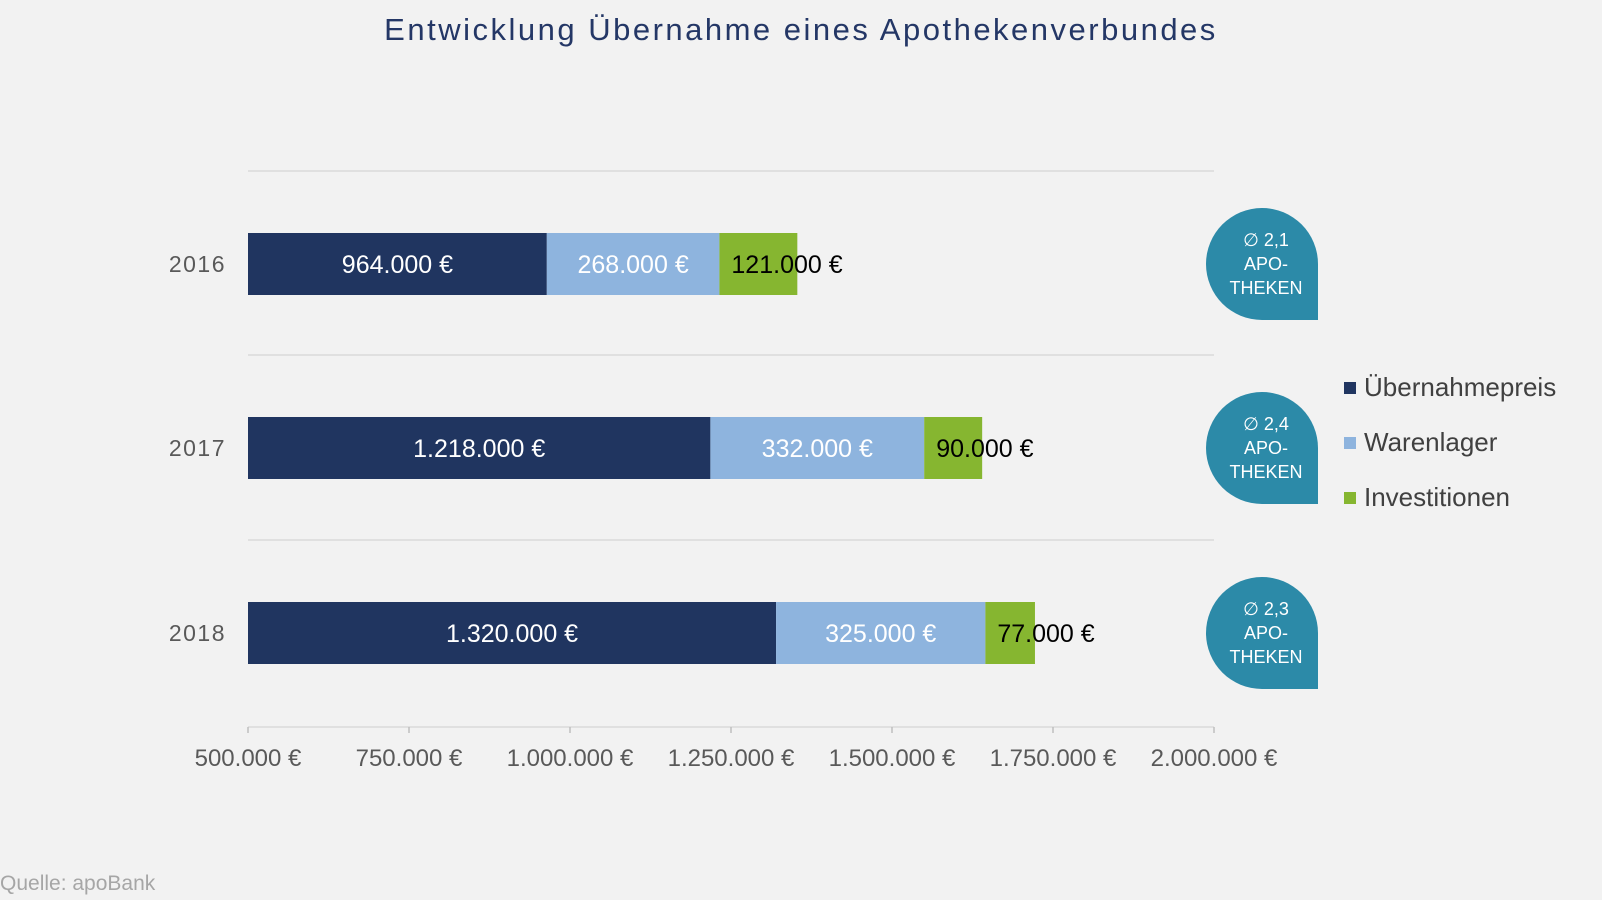 This screenshot has height=900, width=1602. What do you see at coordinates (1045, 634) in the screenshot?
I see `data-label: 77.000 €` at bounding box center [1045, 634].